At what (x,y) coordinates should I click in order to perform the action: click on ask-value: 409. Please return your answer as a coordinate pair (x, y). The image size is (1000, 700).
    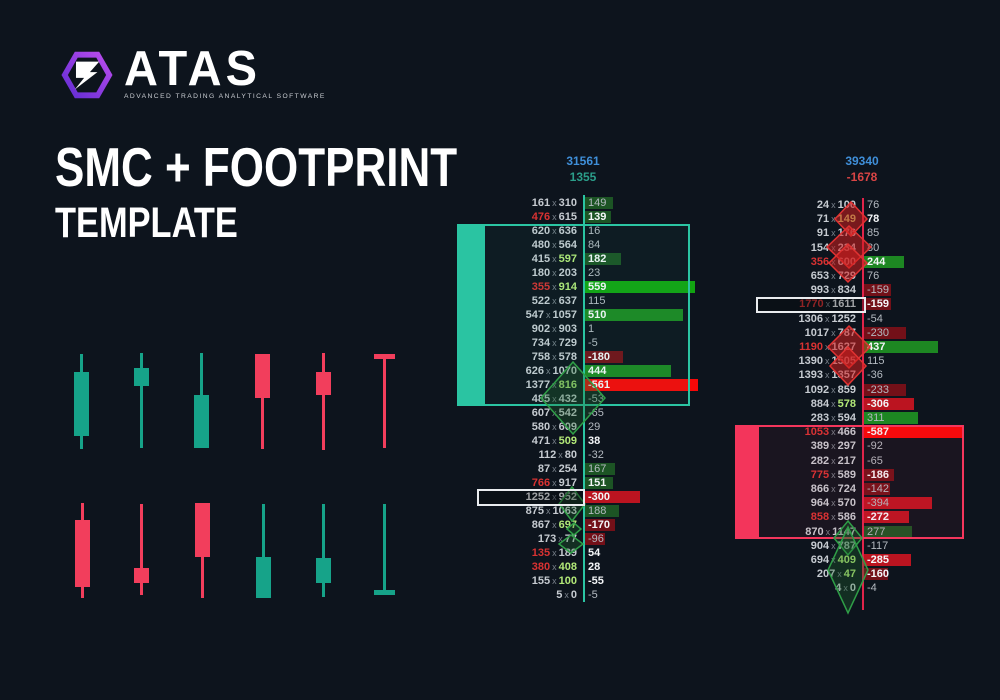
    Looking at the image, I should click on (847, 560).